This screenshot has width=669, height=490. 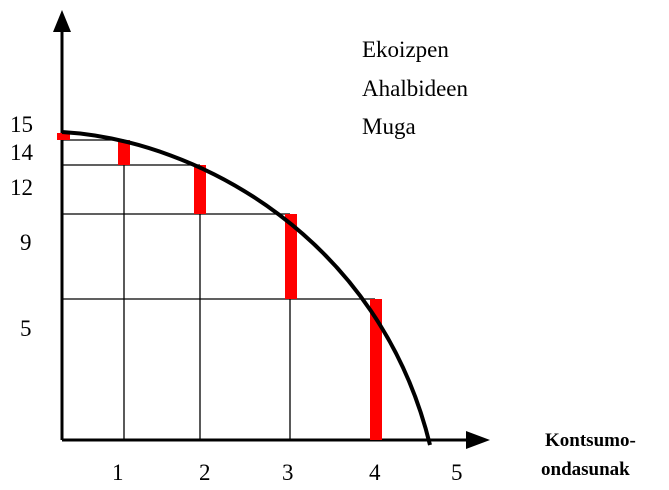 I want to click on curve-label: Ekoizpen, so click(x=405, y=49).